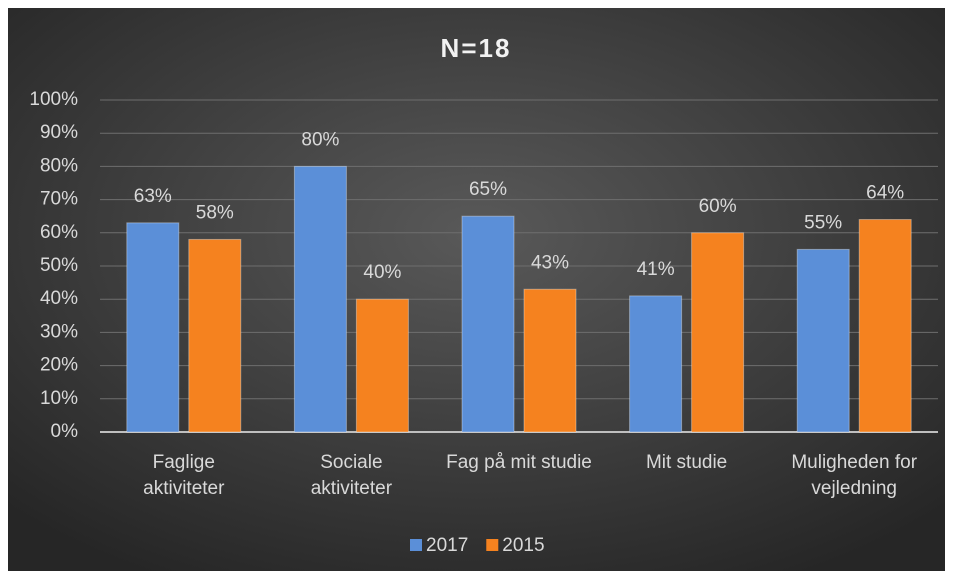  Describe the element at coordinates (550, 262) in the screenshot. I see `data-label: 43%` at that location.